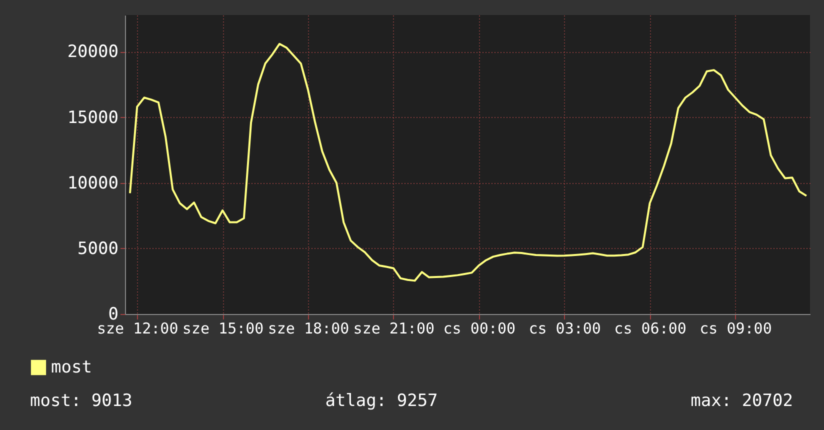 The width and height of the screenshot is (824, 430). Describe the element at coordinates (71, 368) in the screenshot. I see `legend-label: most` at that location.